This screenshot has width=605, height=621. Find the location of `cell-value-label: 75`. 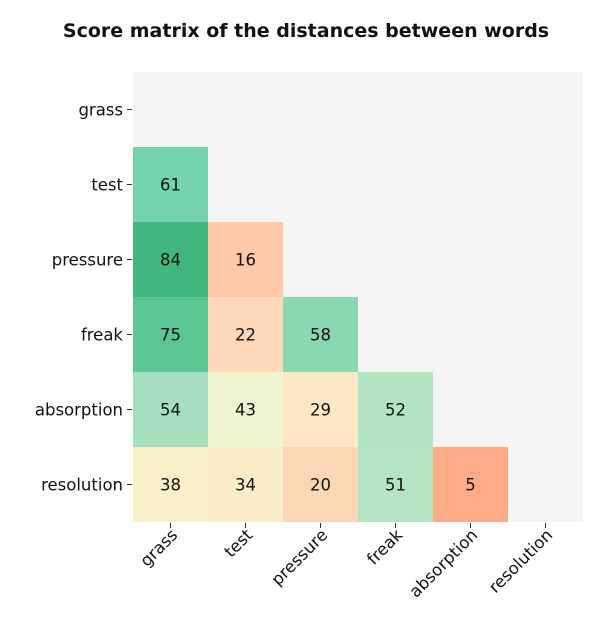

cell-value-label: 75 is located at coordinates (170, 335).